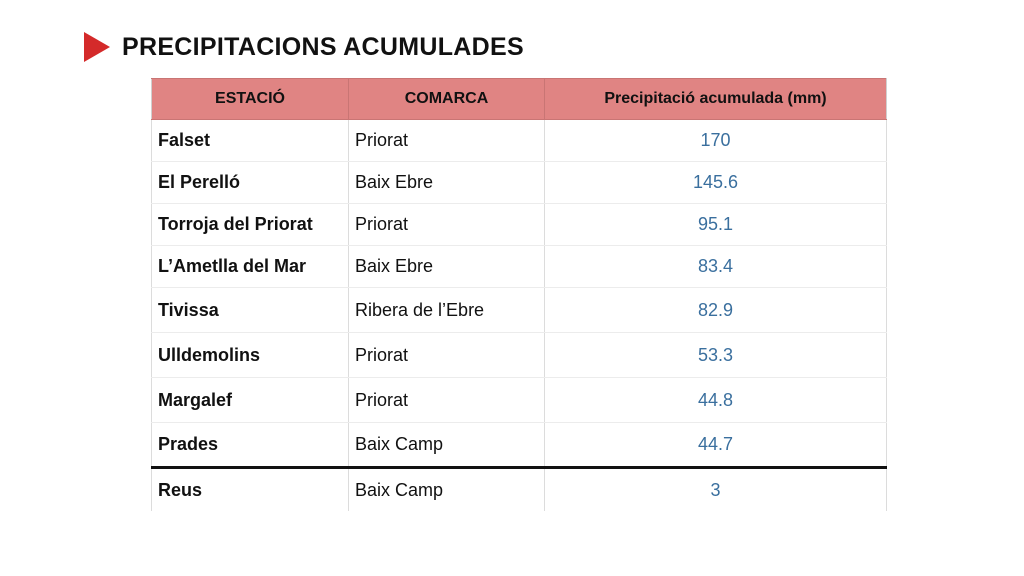  I want to click on table-row: Prades Baix Camp 44.7, so click(519, 445).